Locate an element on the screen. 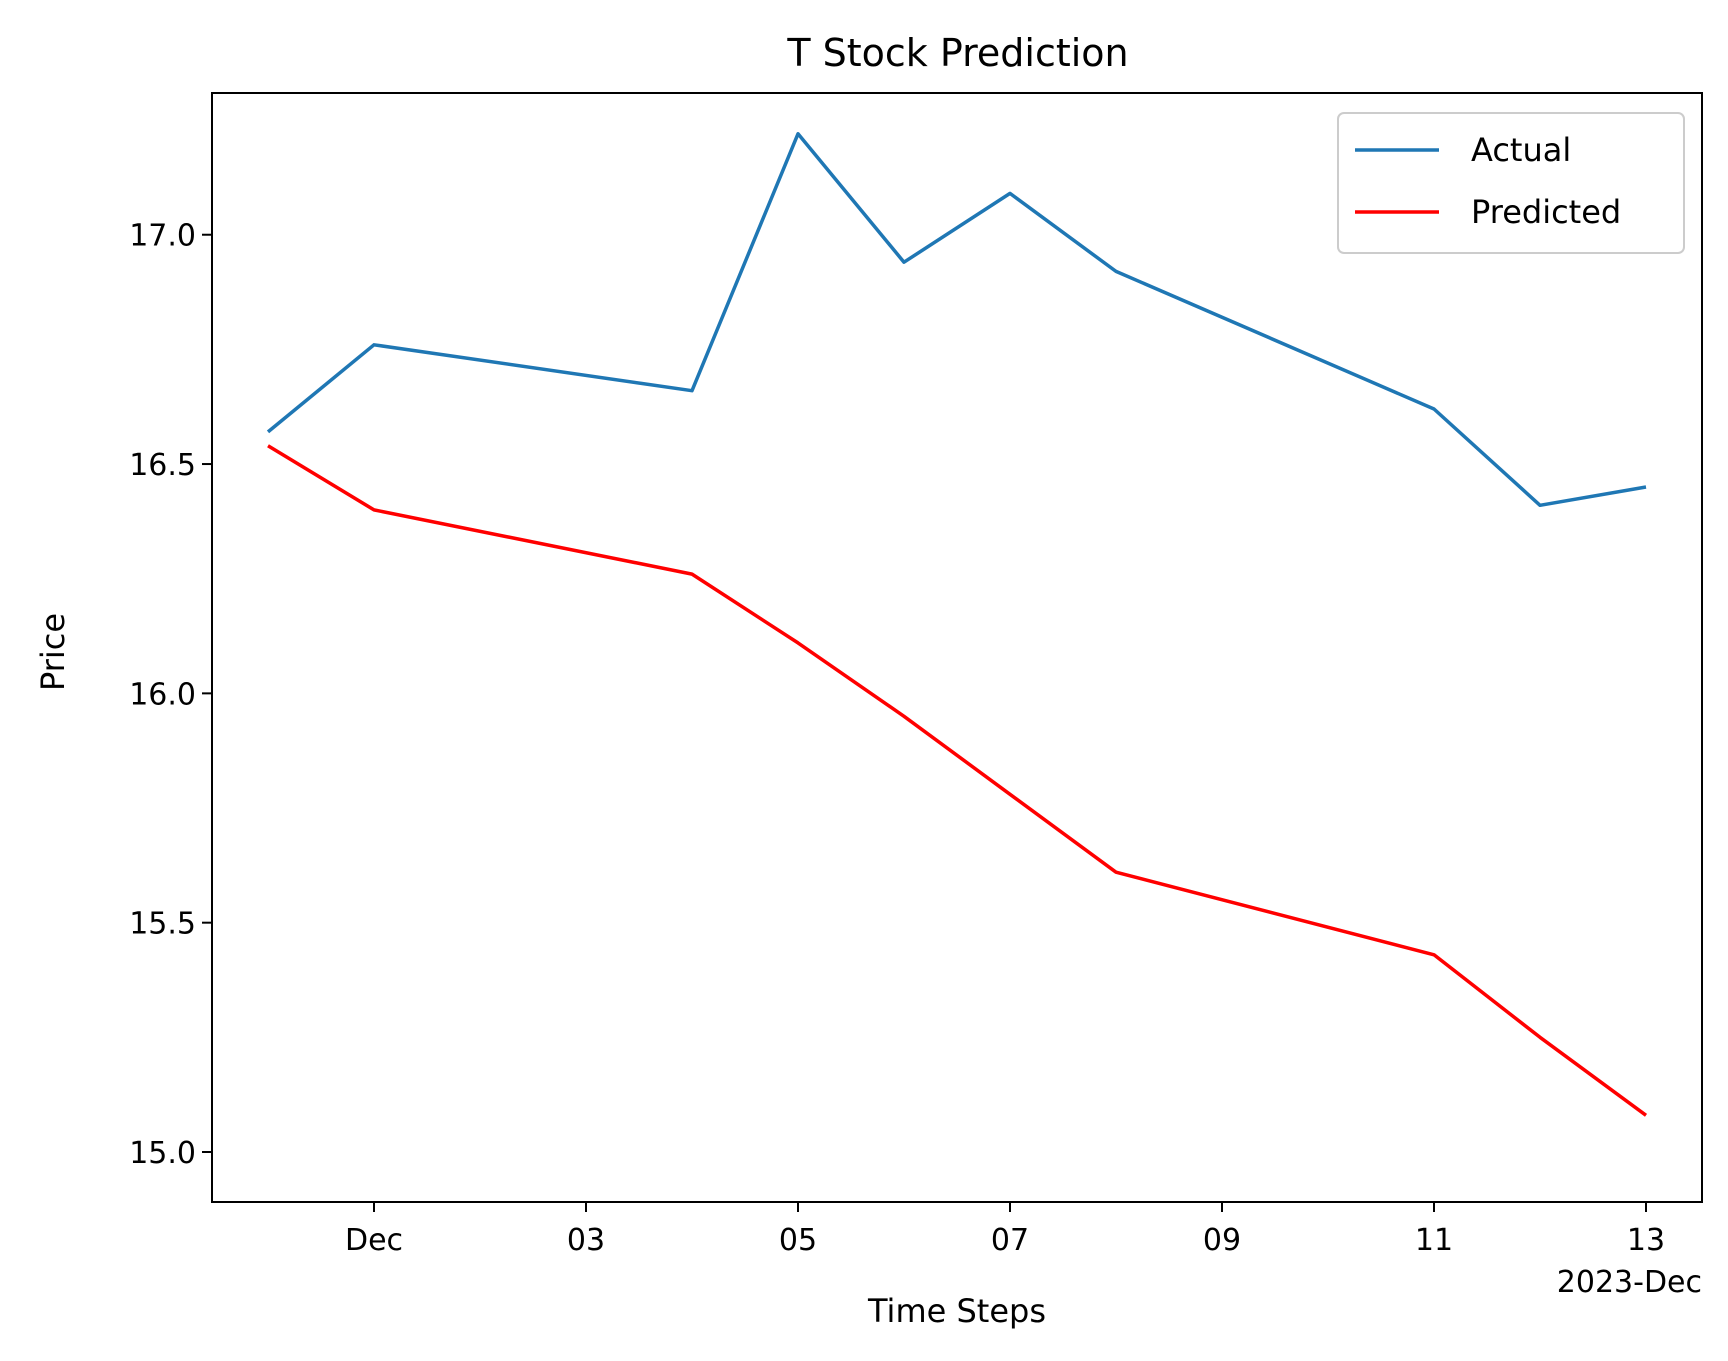 This screenshot has height=1361, width=1728. y-tick-label: 15.5 is located at coordinates (162, 924).